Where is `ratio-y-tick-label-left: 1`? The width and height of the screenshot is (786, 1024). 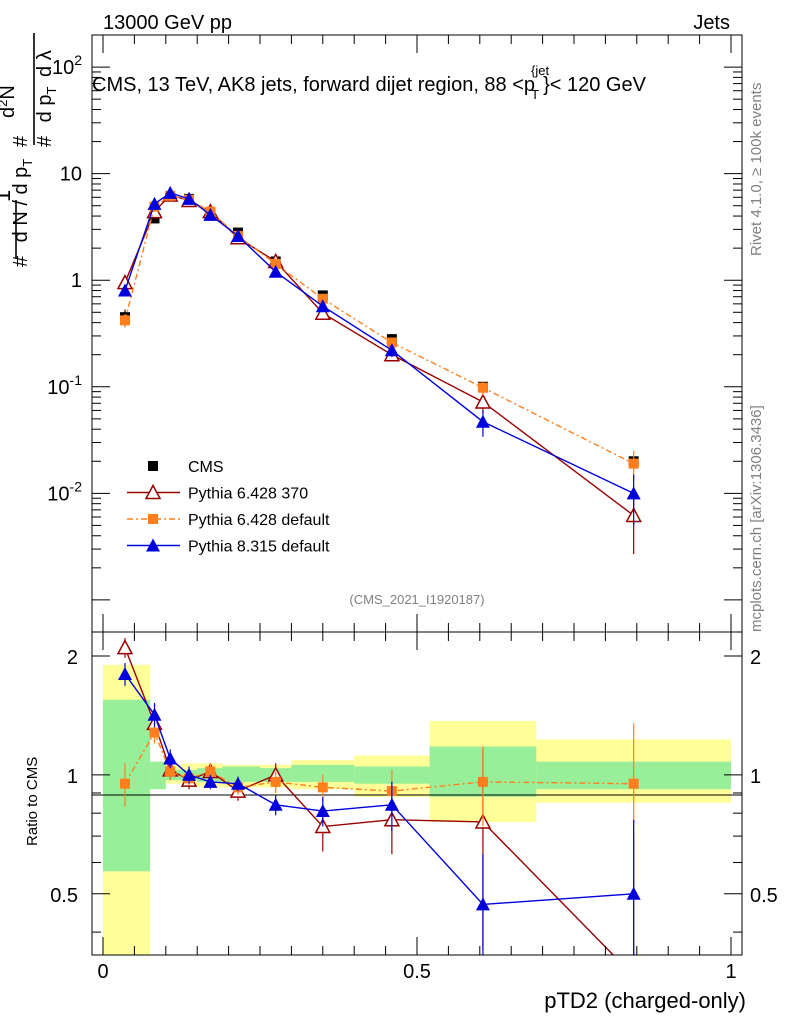
ratio-y-tick-label-left: 1 is located at coordinates (72, 777).